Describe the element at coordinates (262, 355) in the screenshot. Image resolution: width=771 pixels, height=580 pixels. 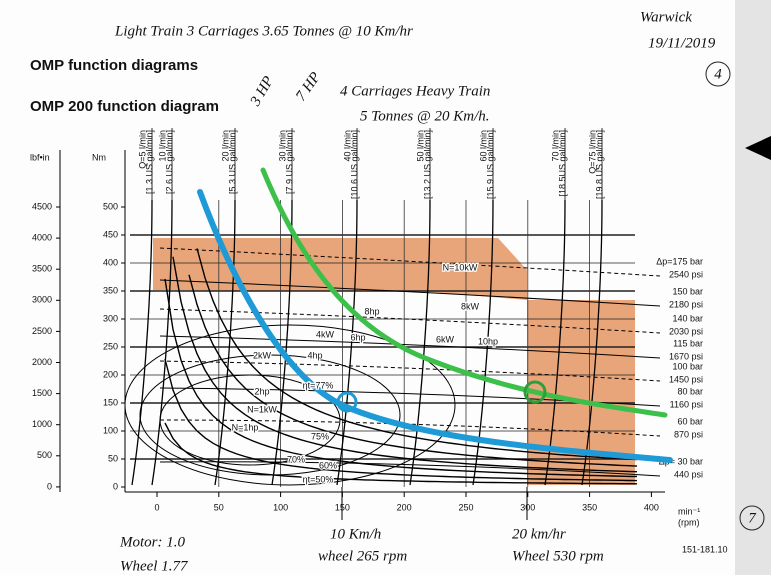
I see `power-label: 2kW` at that location.